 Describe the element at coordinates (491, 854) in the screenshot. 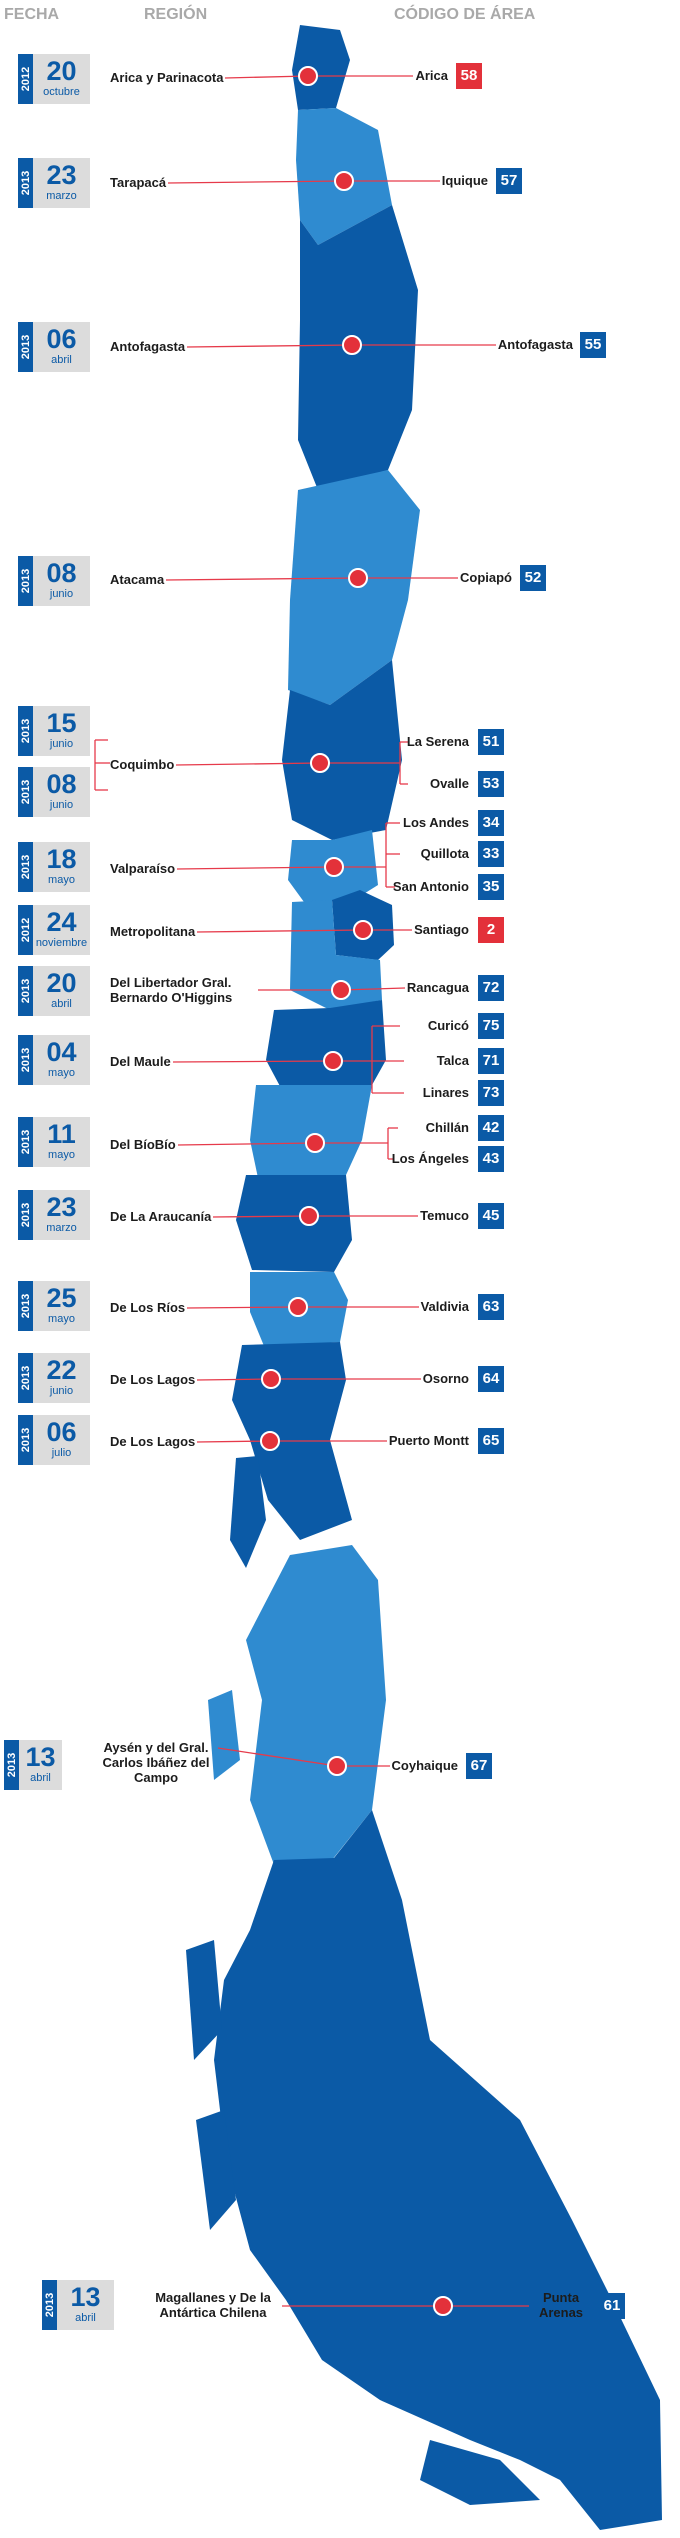

I see `area-code-badge: 33` at that location.